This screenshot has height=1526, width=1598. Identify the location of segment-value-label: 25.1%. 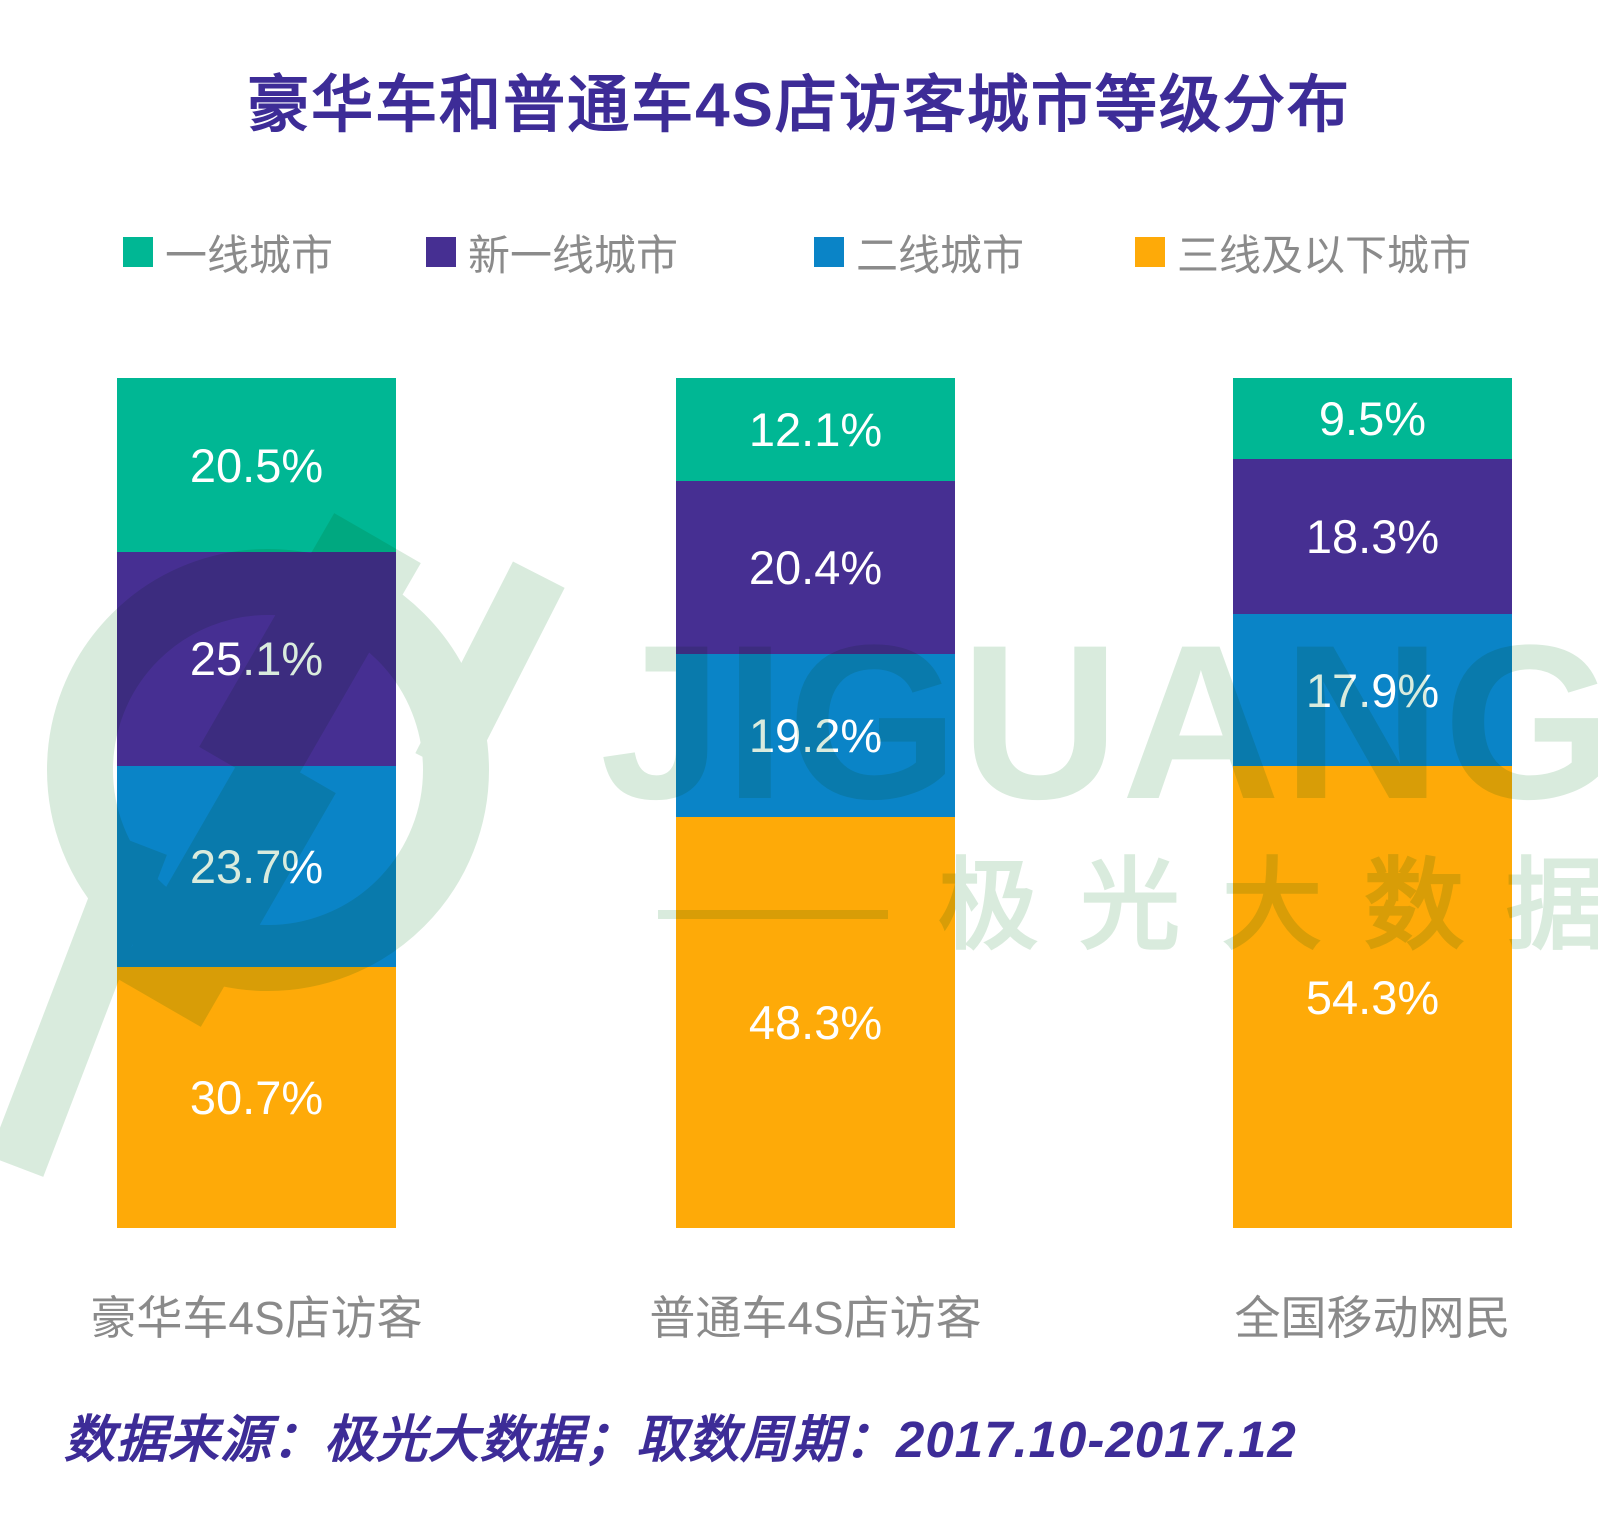
(256, 659).